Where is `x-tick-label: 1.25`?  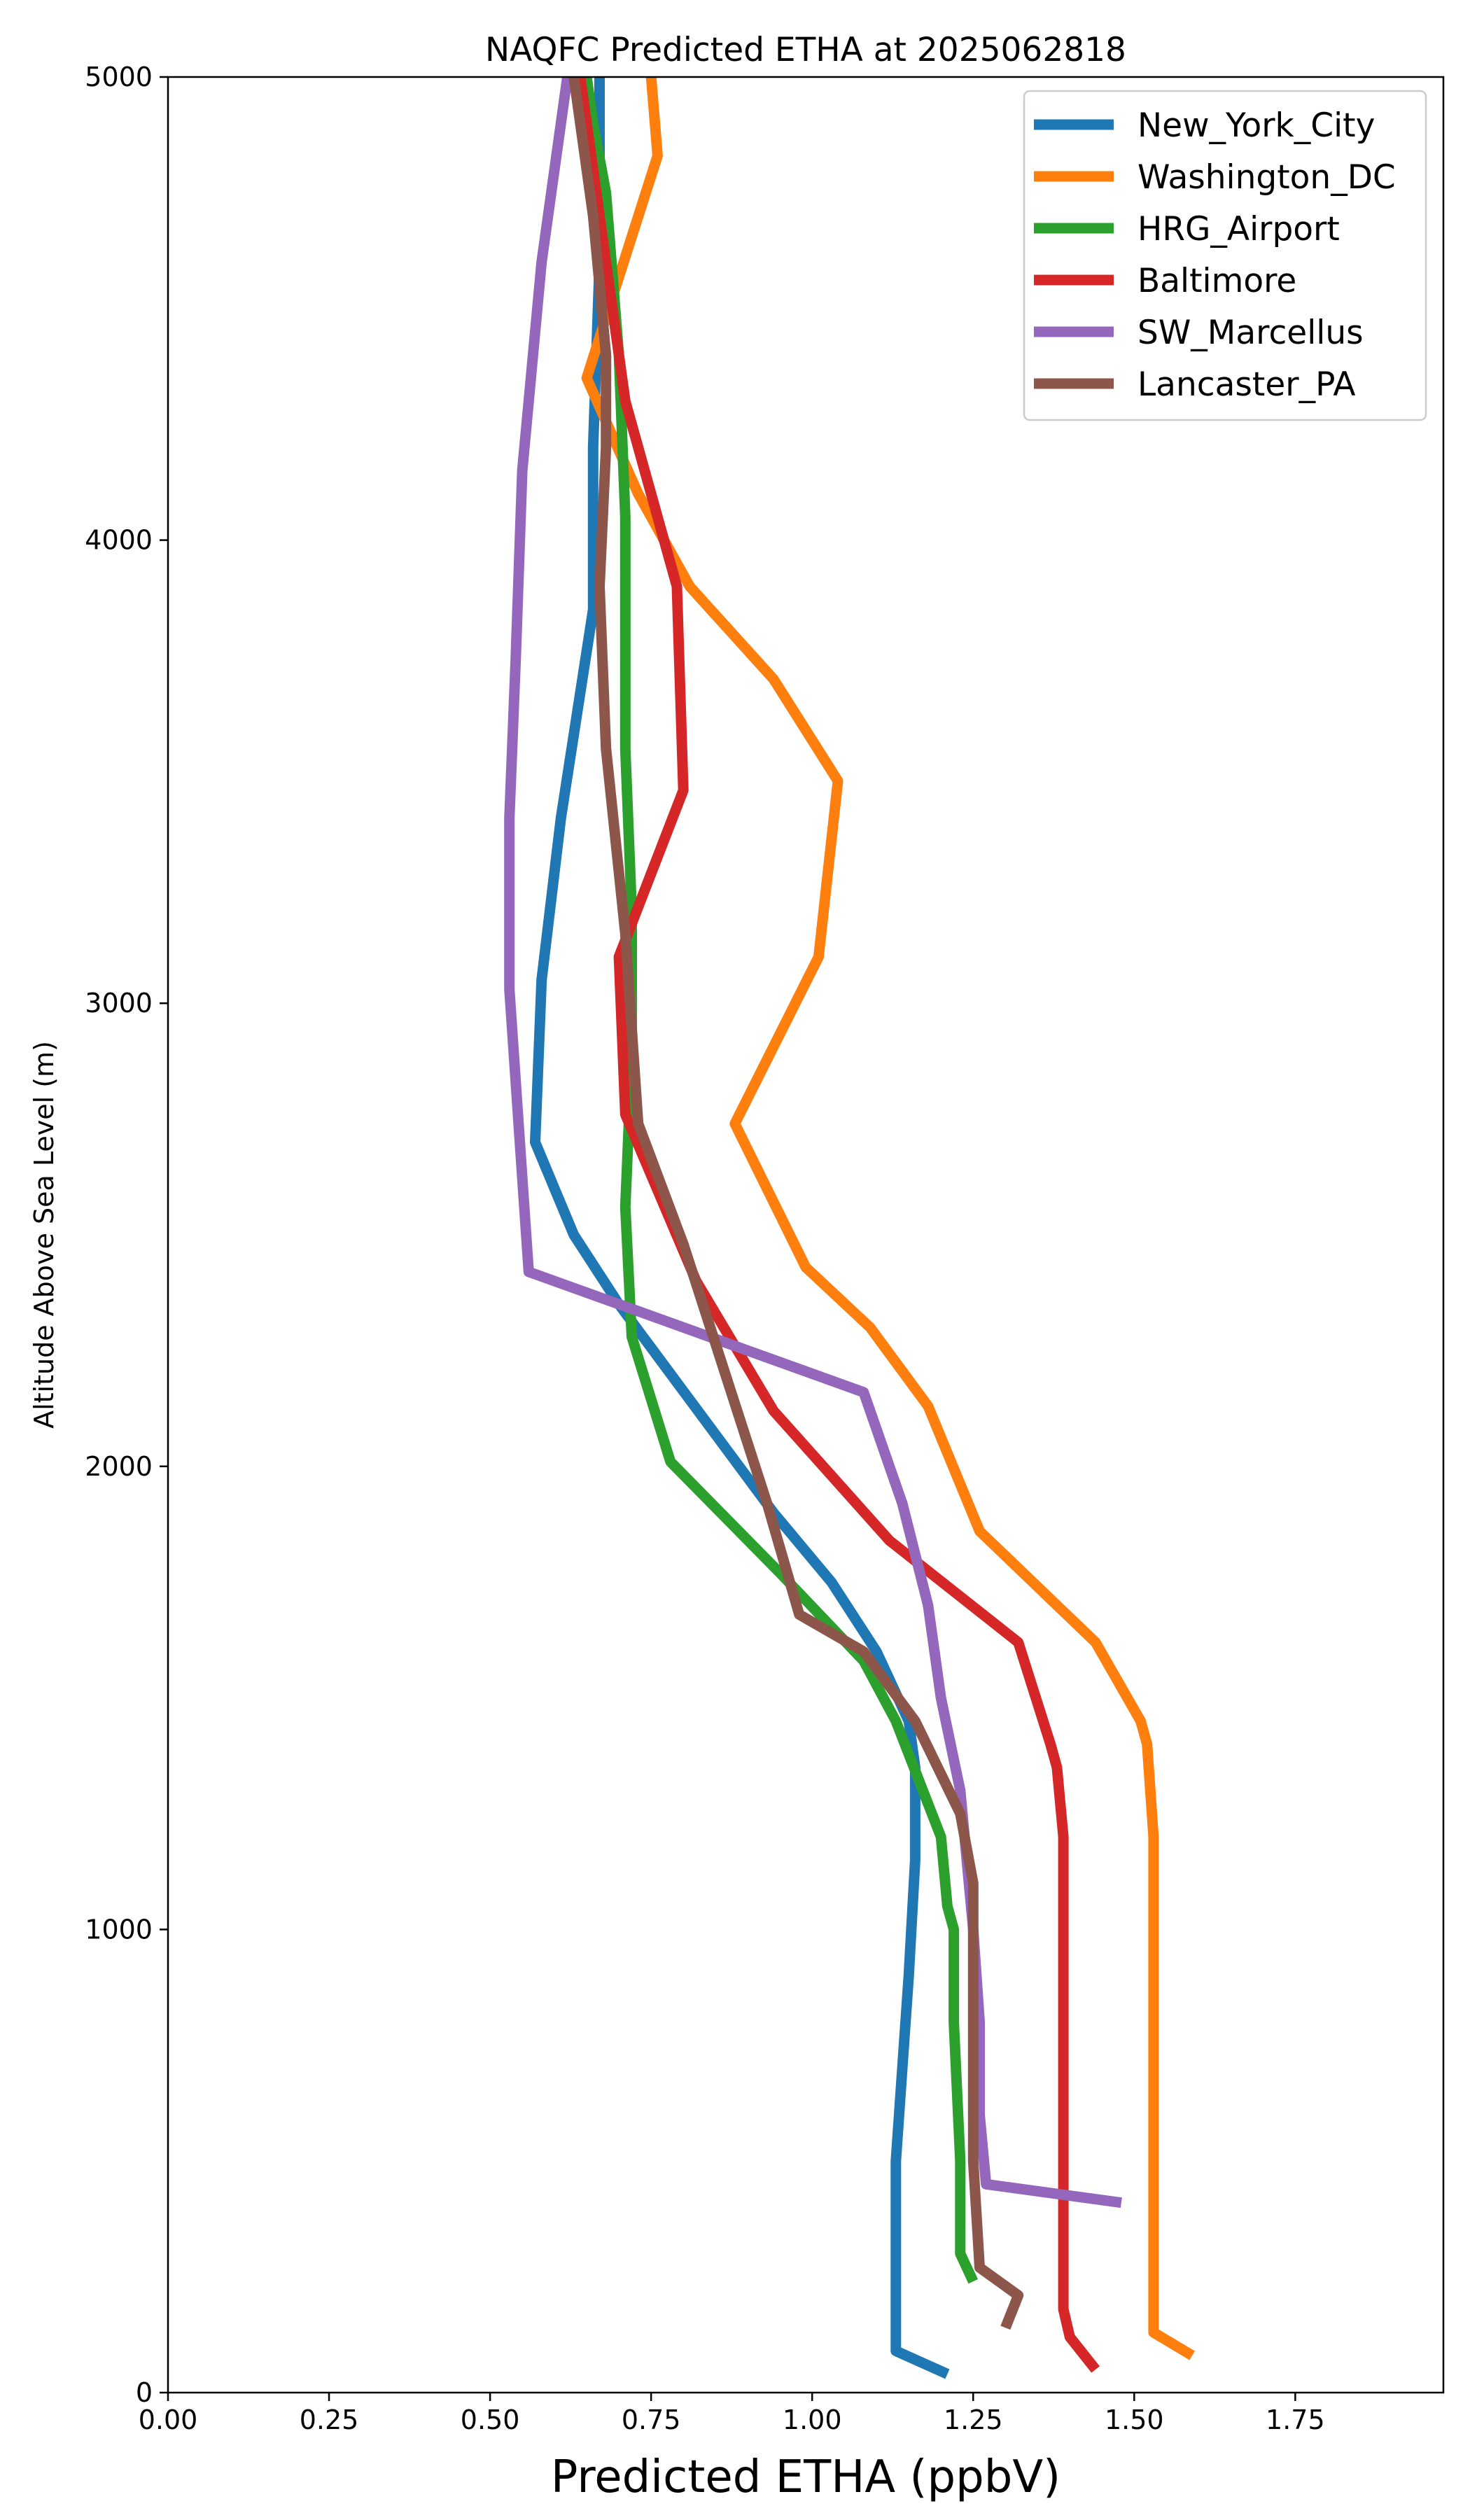
x-tick-label: 1.25 is located at coordinates (973, 2419).